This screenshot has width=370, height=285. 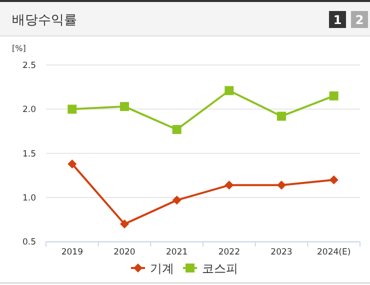 I want to click on y-tick-label: 1.0, so click(x=29, y=199).